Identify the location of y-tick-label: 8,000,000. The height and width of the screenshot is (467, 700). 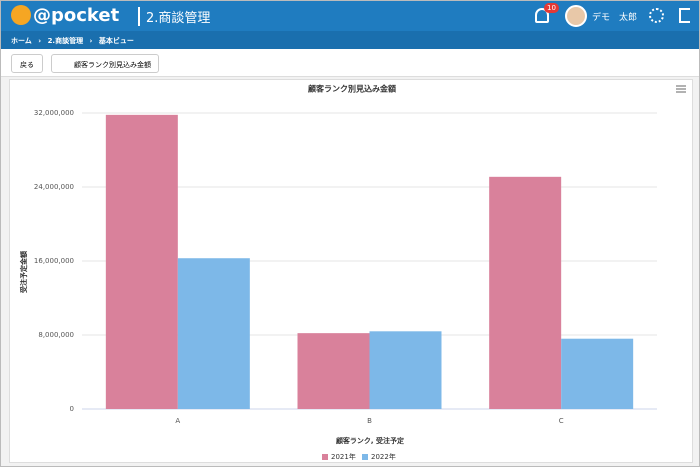
(56, 335).